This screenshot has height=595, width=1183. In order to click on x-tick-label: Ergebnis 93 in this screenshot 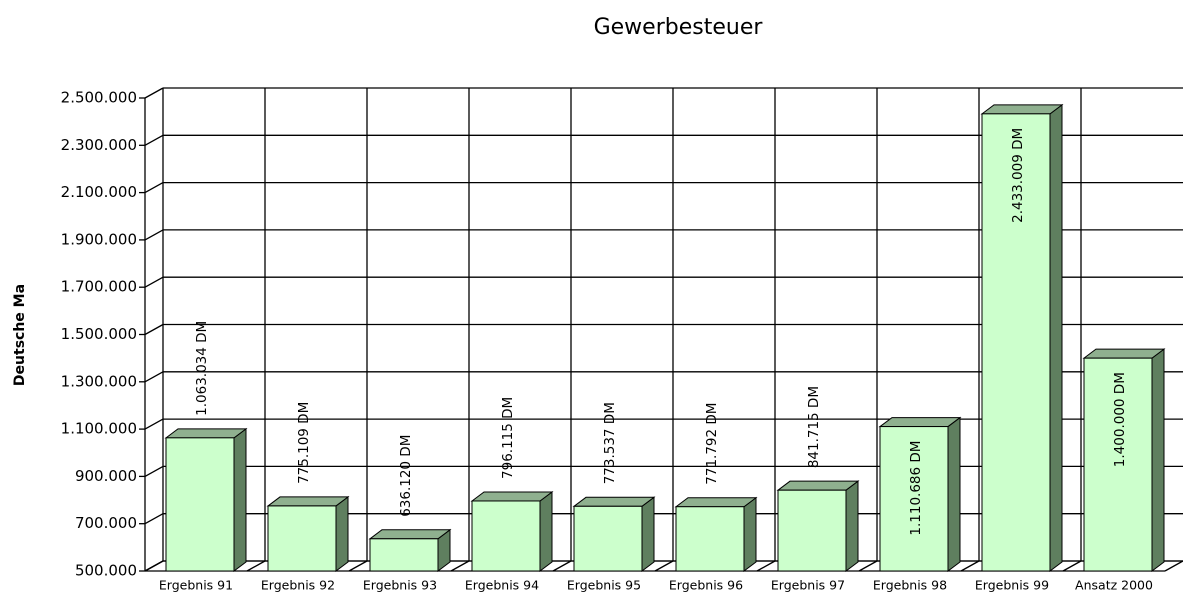, I will do `click(400, 585)`.